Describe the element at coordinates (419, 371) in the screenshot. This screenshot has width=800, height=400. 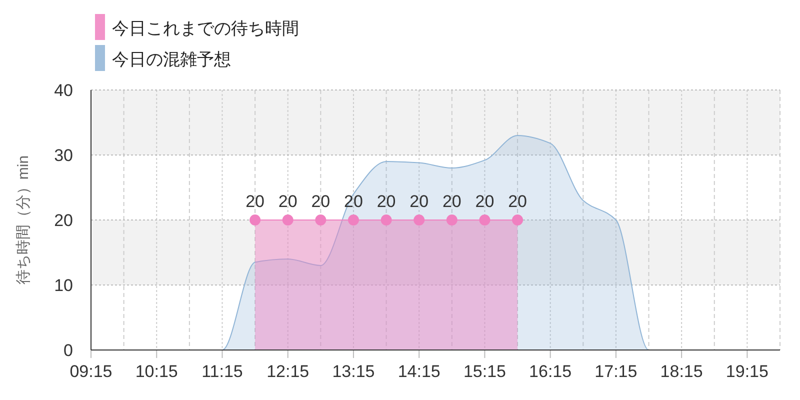
I see `x-tick-label: 14:15` at that location.